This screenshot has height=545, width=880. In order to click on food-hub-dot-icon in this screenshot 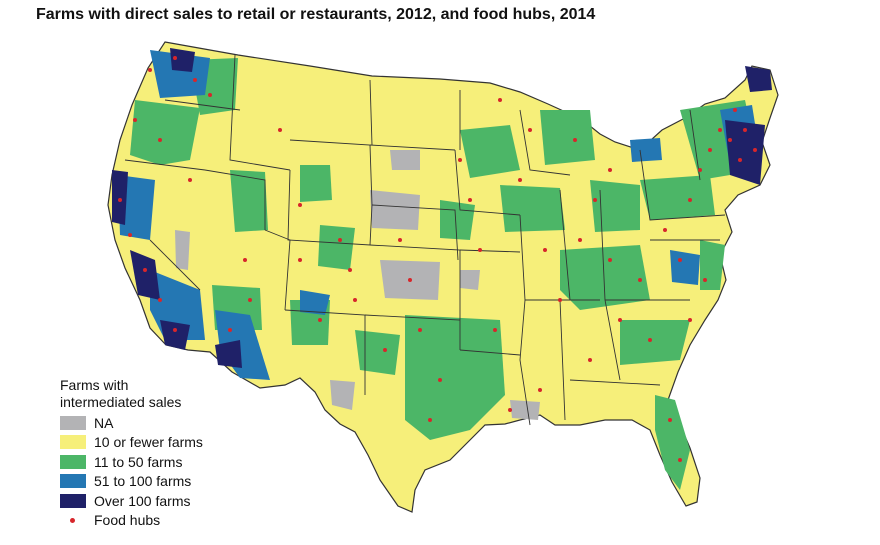, I will do `click(73, 520)`.